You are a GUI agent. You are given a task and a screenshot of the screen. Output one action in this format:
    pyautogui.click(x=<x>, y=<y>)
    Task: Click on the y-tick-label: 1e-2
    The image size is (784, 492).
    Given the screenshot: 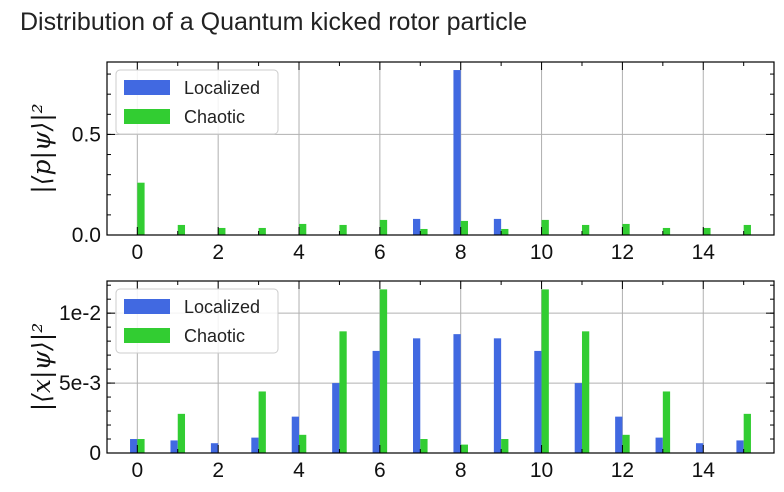 What is the action you would take?
    pyautogui.click(x=80, y=313)
    